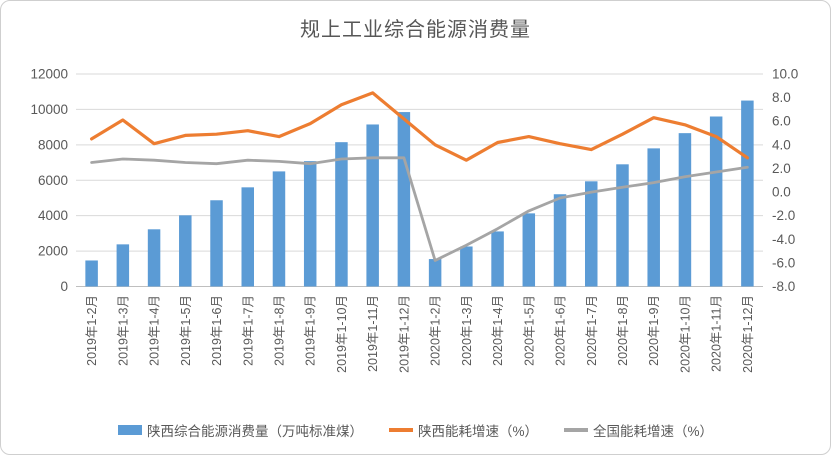 The image size is (831, 455). What do you see at coordinates (53, 144) in the screenshot?
I see `y-left-tick-label: 8000` at bounding box center [53, 144].